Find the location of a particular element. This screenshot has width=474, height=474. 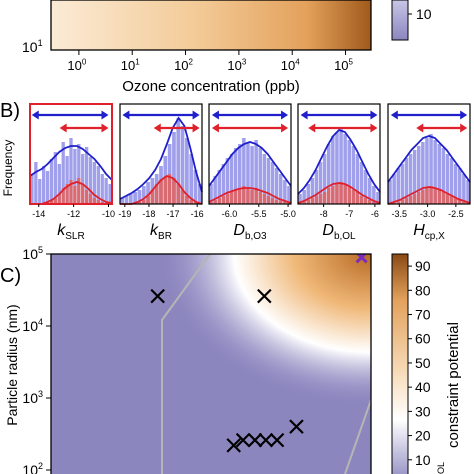

panel-c-contour-line-right is located at coordinates (357, 436).